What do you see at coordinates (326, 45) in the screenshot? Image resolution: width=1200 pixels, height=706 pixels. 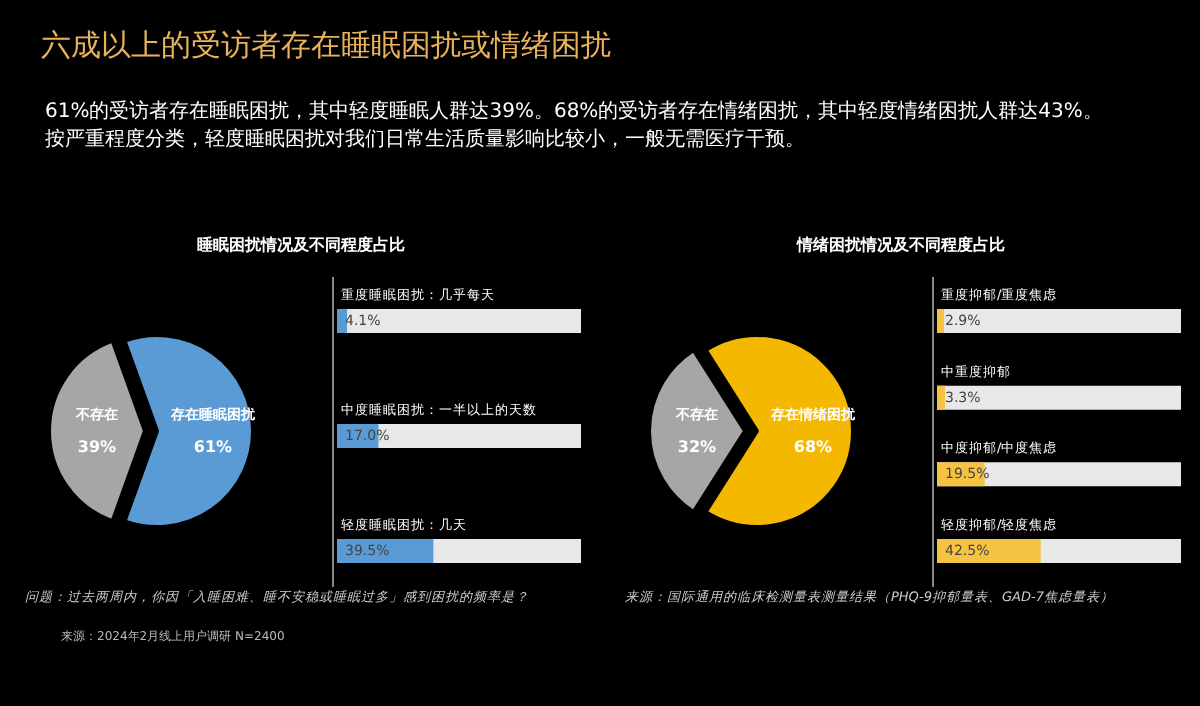 I see `text: 六成以上的受访者存在睡眠困扰或情绪困扰` at bounding box center [326, 45].